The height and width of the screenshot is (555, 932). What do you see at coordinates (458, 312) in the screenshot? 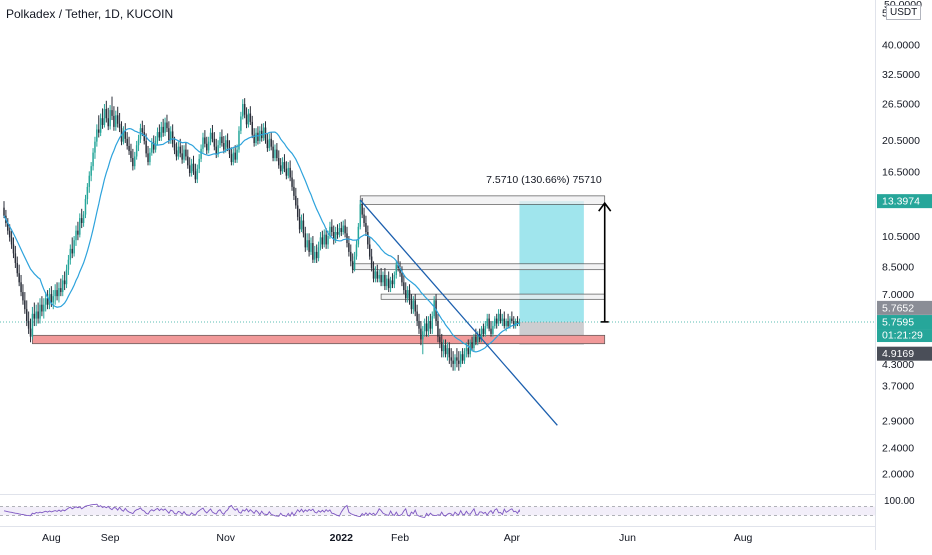
I see `descending-trendline` at bounding box center [458, 312].